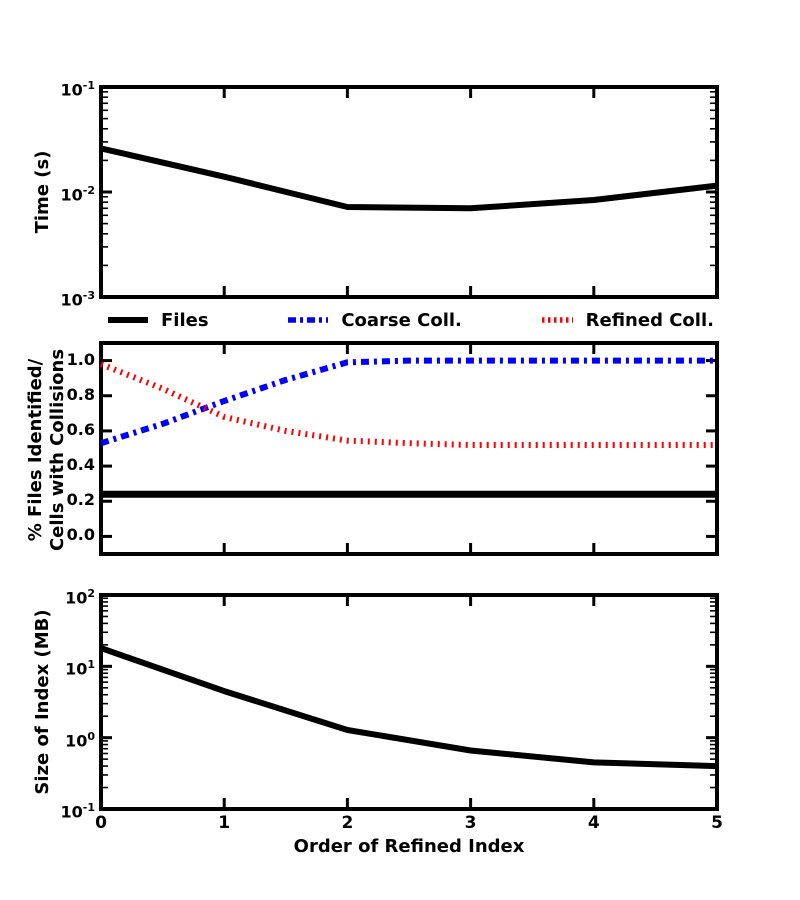 The width and height of the screenshot is (800, 900). I want to click on y-tick-label: 10¹, so click(80, 668).